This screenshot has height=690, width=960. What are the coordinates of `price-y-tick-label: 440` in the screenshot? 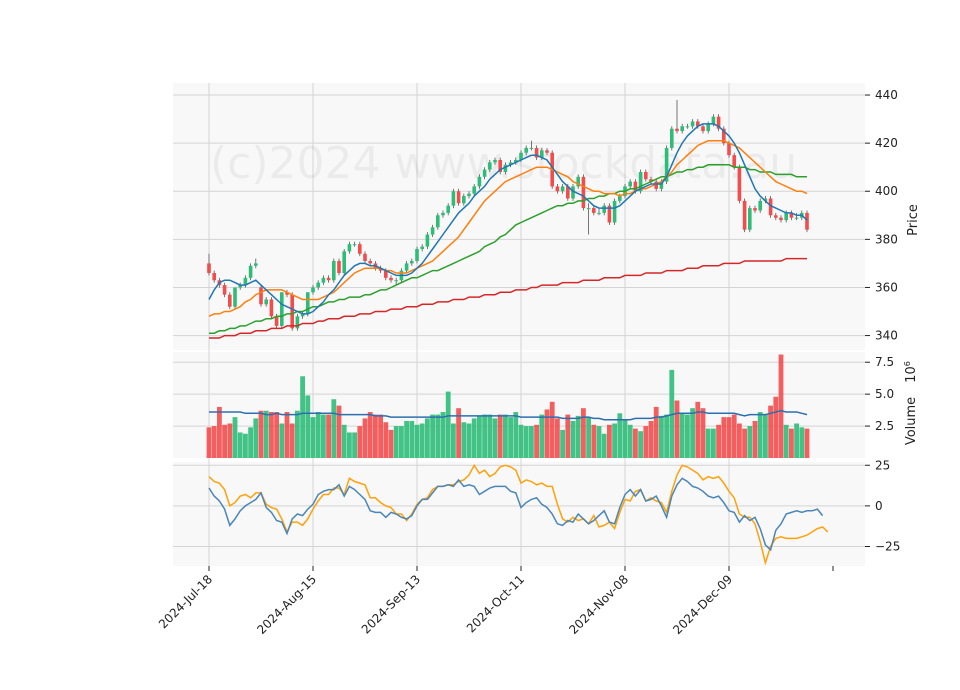 It's located at (886, 95).